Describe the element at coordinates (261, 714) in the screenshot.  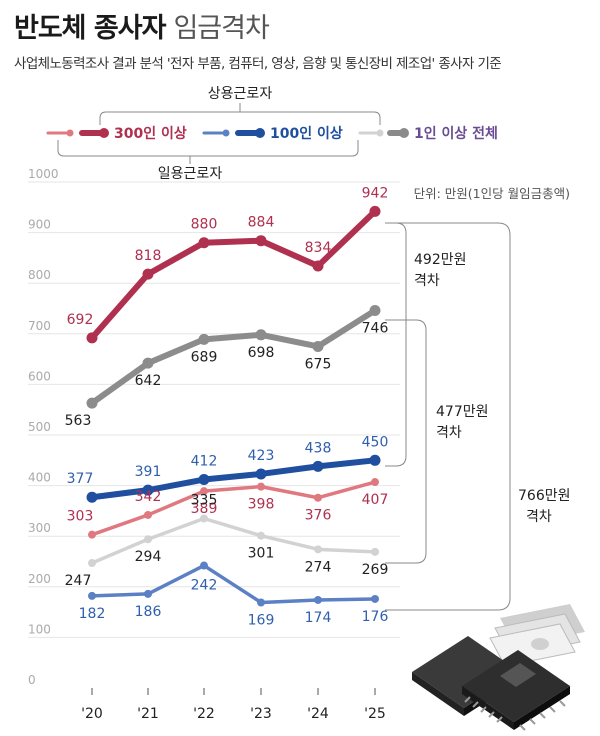
I see `x-tick-label: '23` at that location.